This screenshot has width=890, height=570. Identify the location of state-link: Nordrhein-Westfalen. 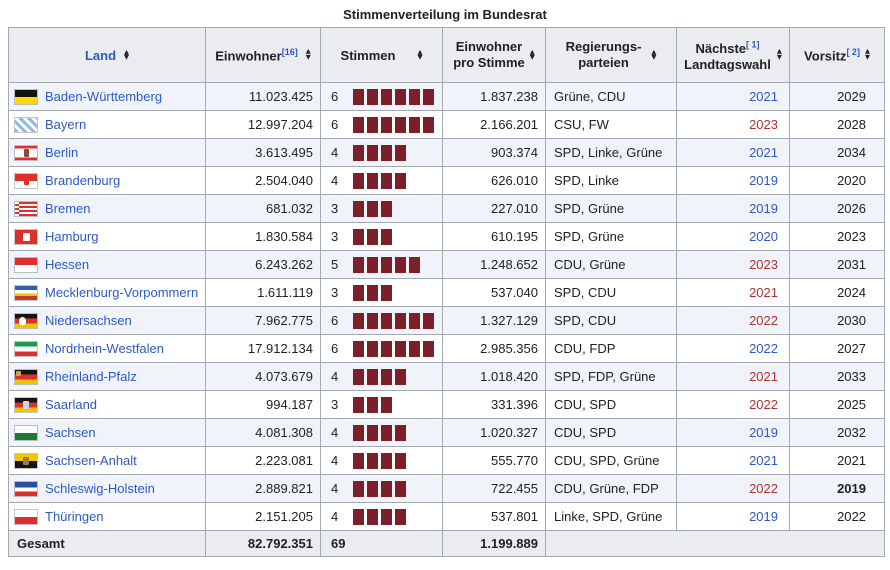
(104, 348).